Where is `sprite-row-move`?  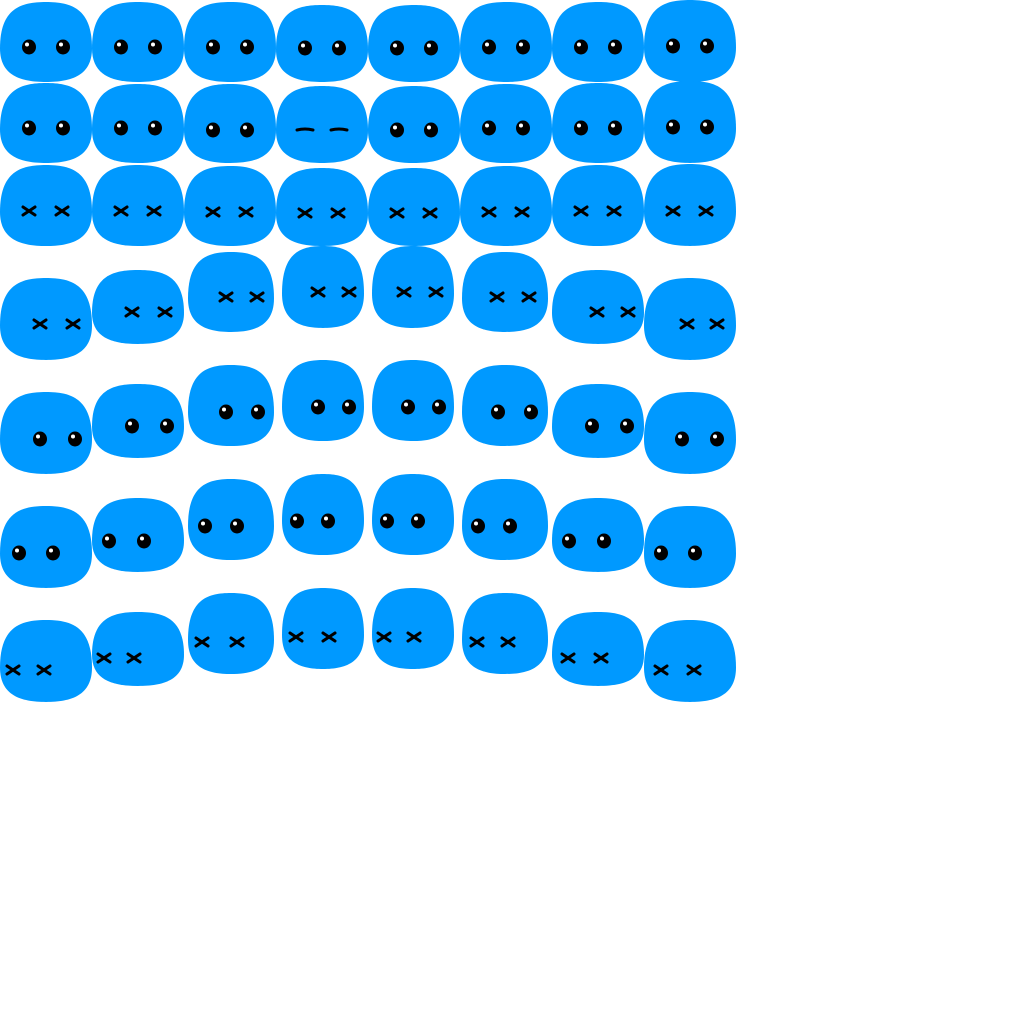
sprite-row-move is located at coordinates (368, 531).